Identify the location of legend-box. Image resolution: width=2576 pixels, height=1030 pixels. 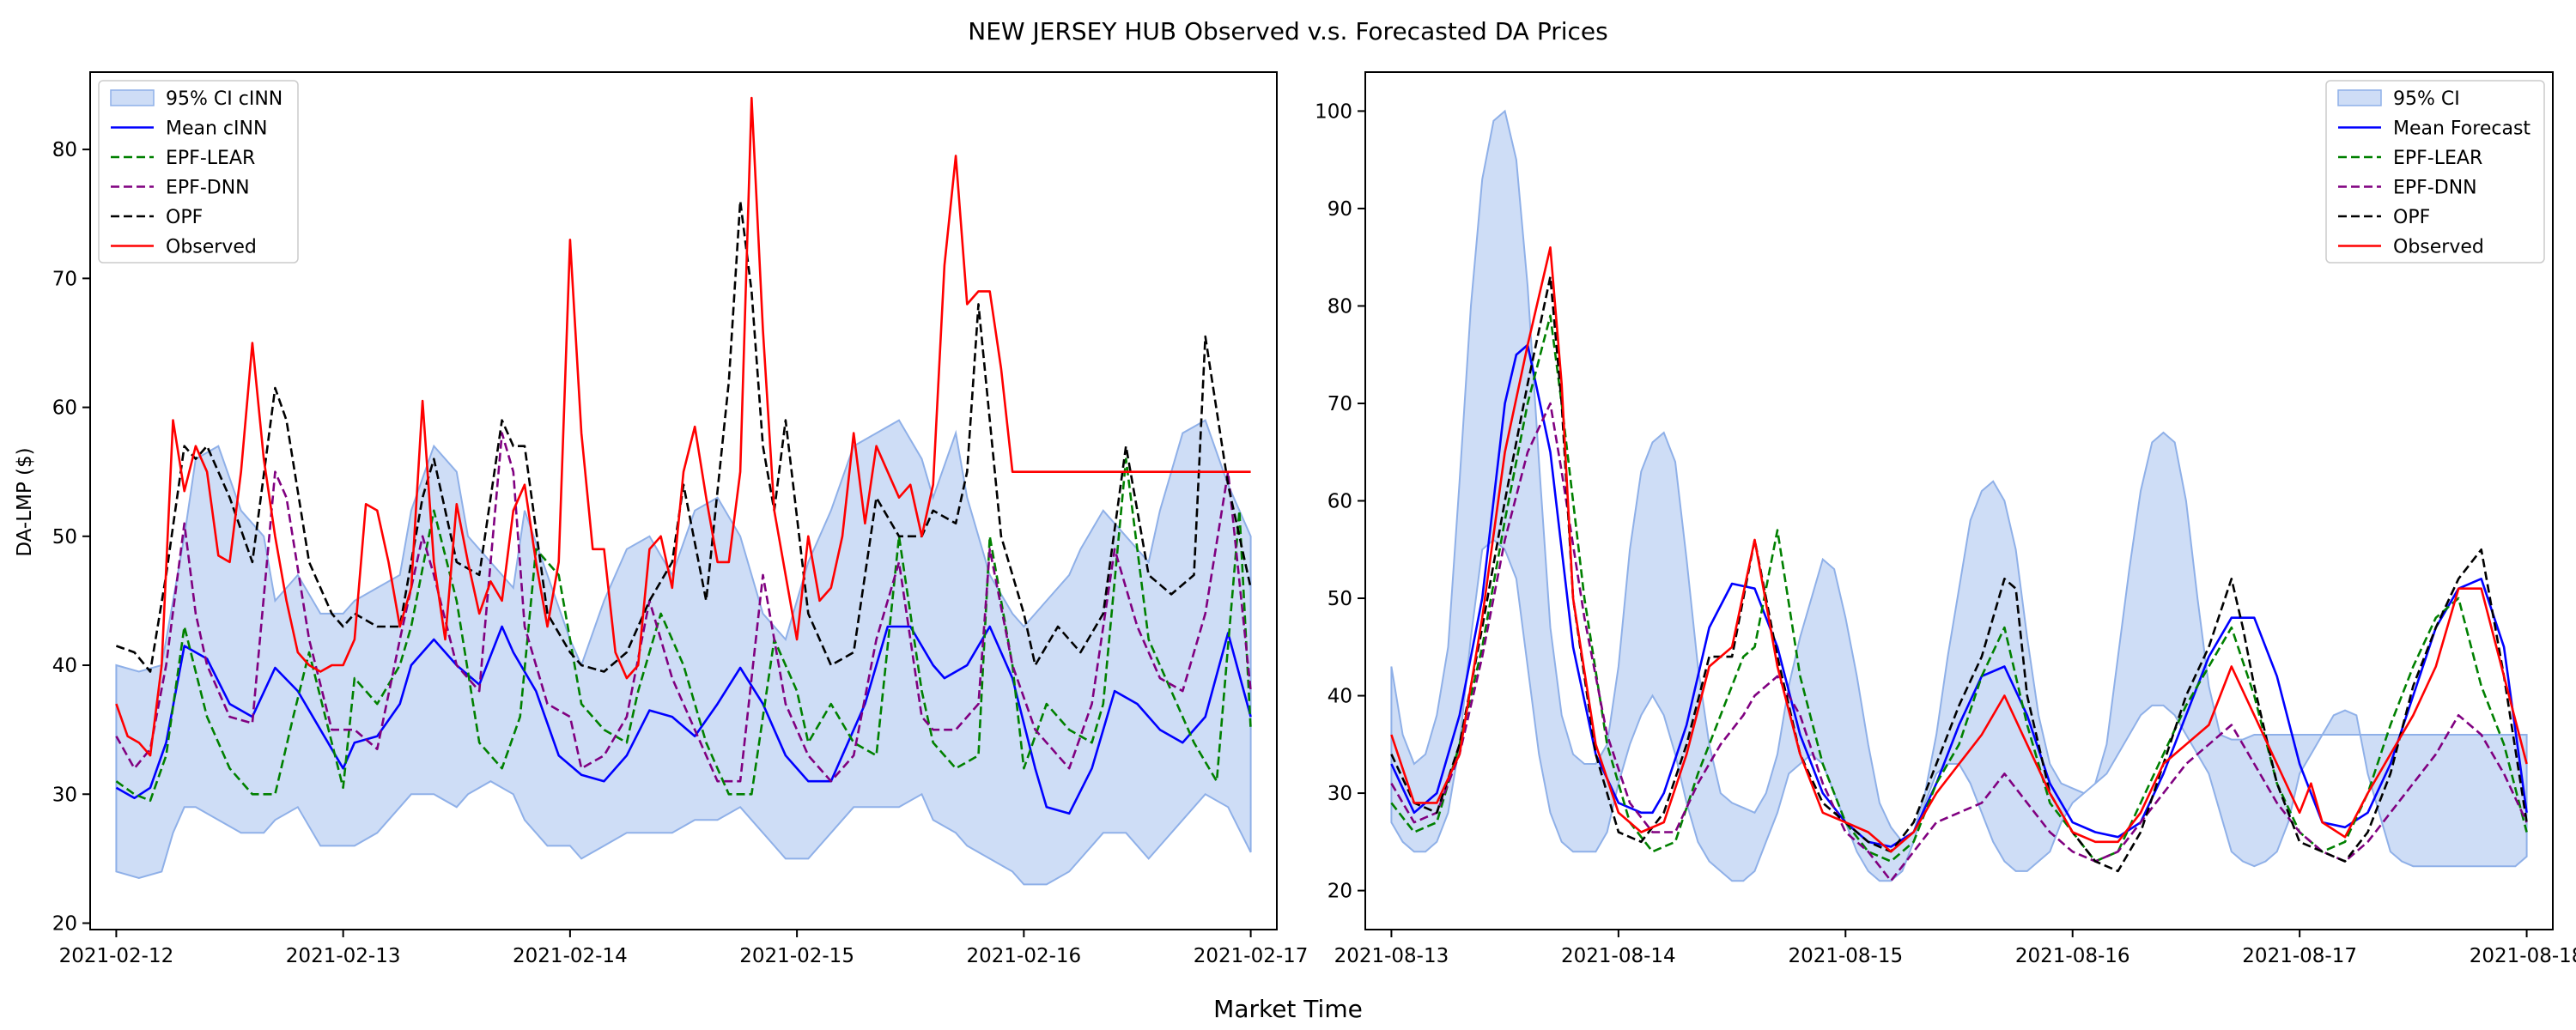
(198, 172).